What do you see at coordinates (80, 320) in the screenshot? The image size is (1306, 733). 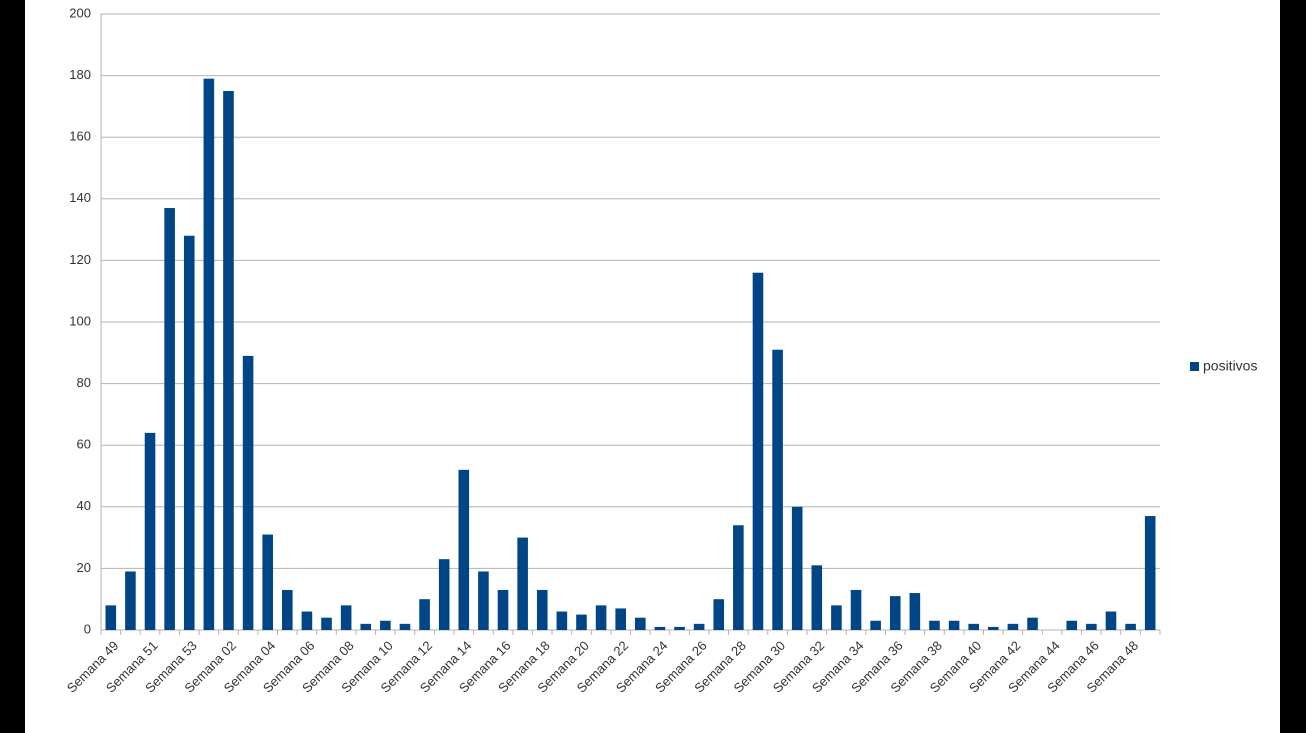 I see `y-tick-label: 100` at bounding box center [80, 320].